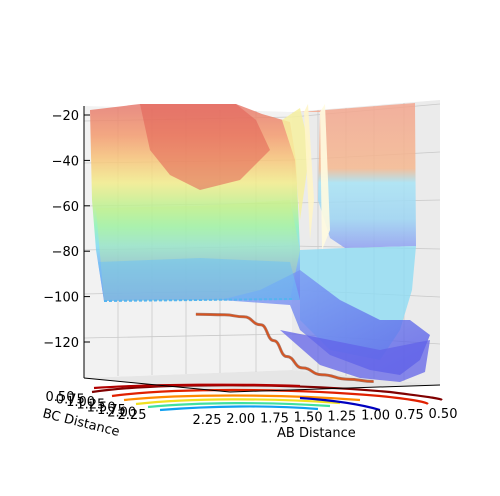  I want to click on surface-valley-lower, so click(355, 356).